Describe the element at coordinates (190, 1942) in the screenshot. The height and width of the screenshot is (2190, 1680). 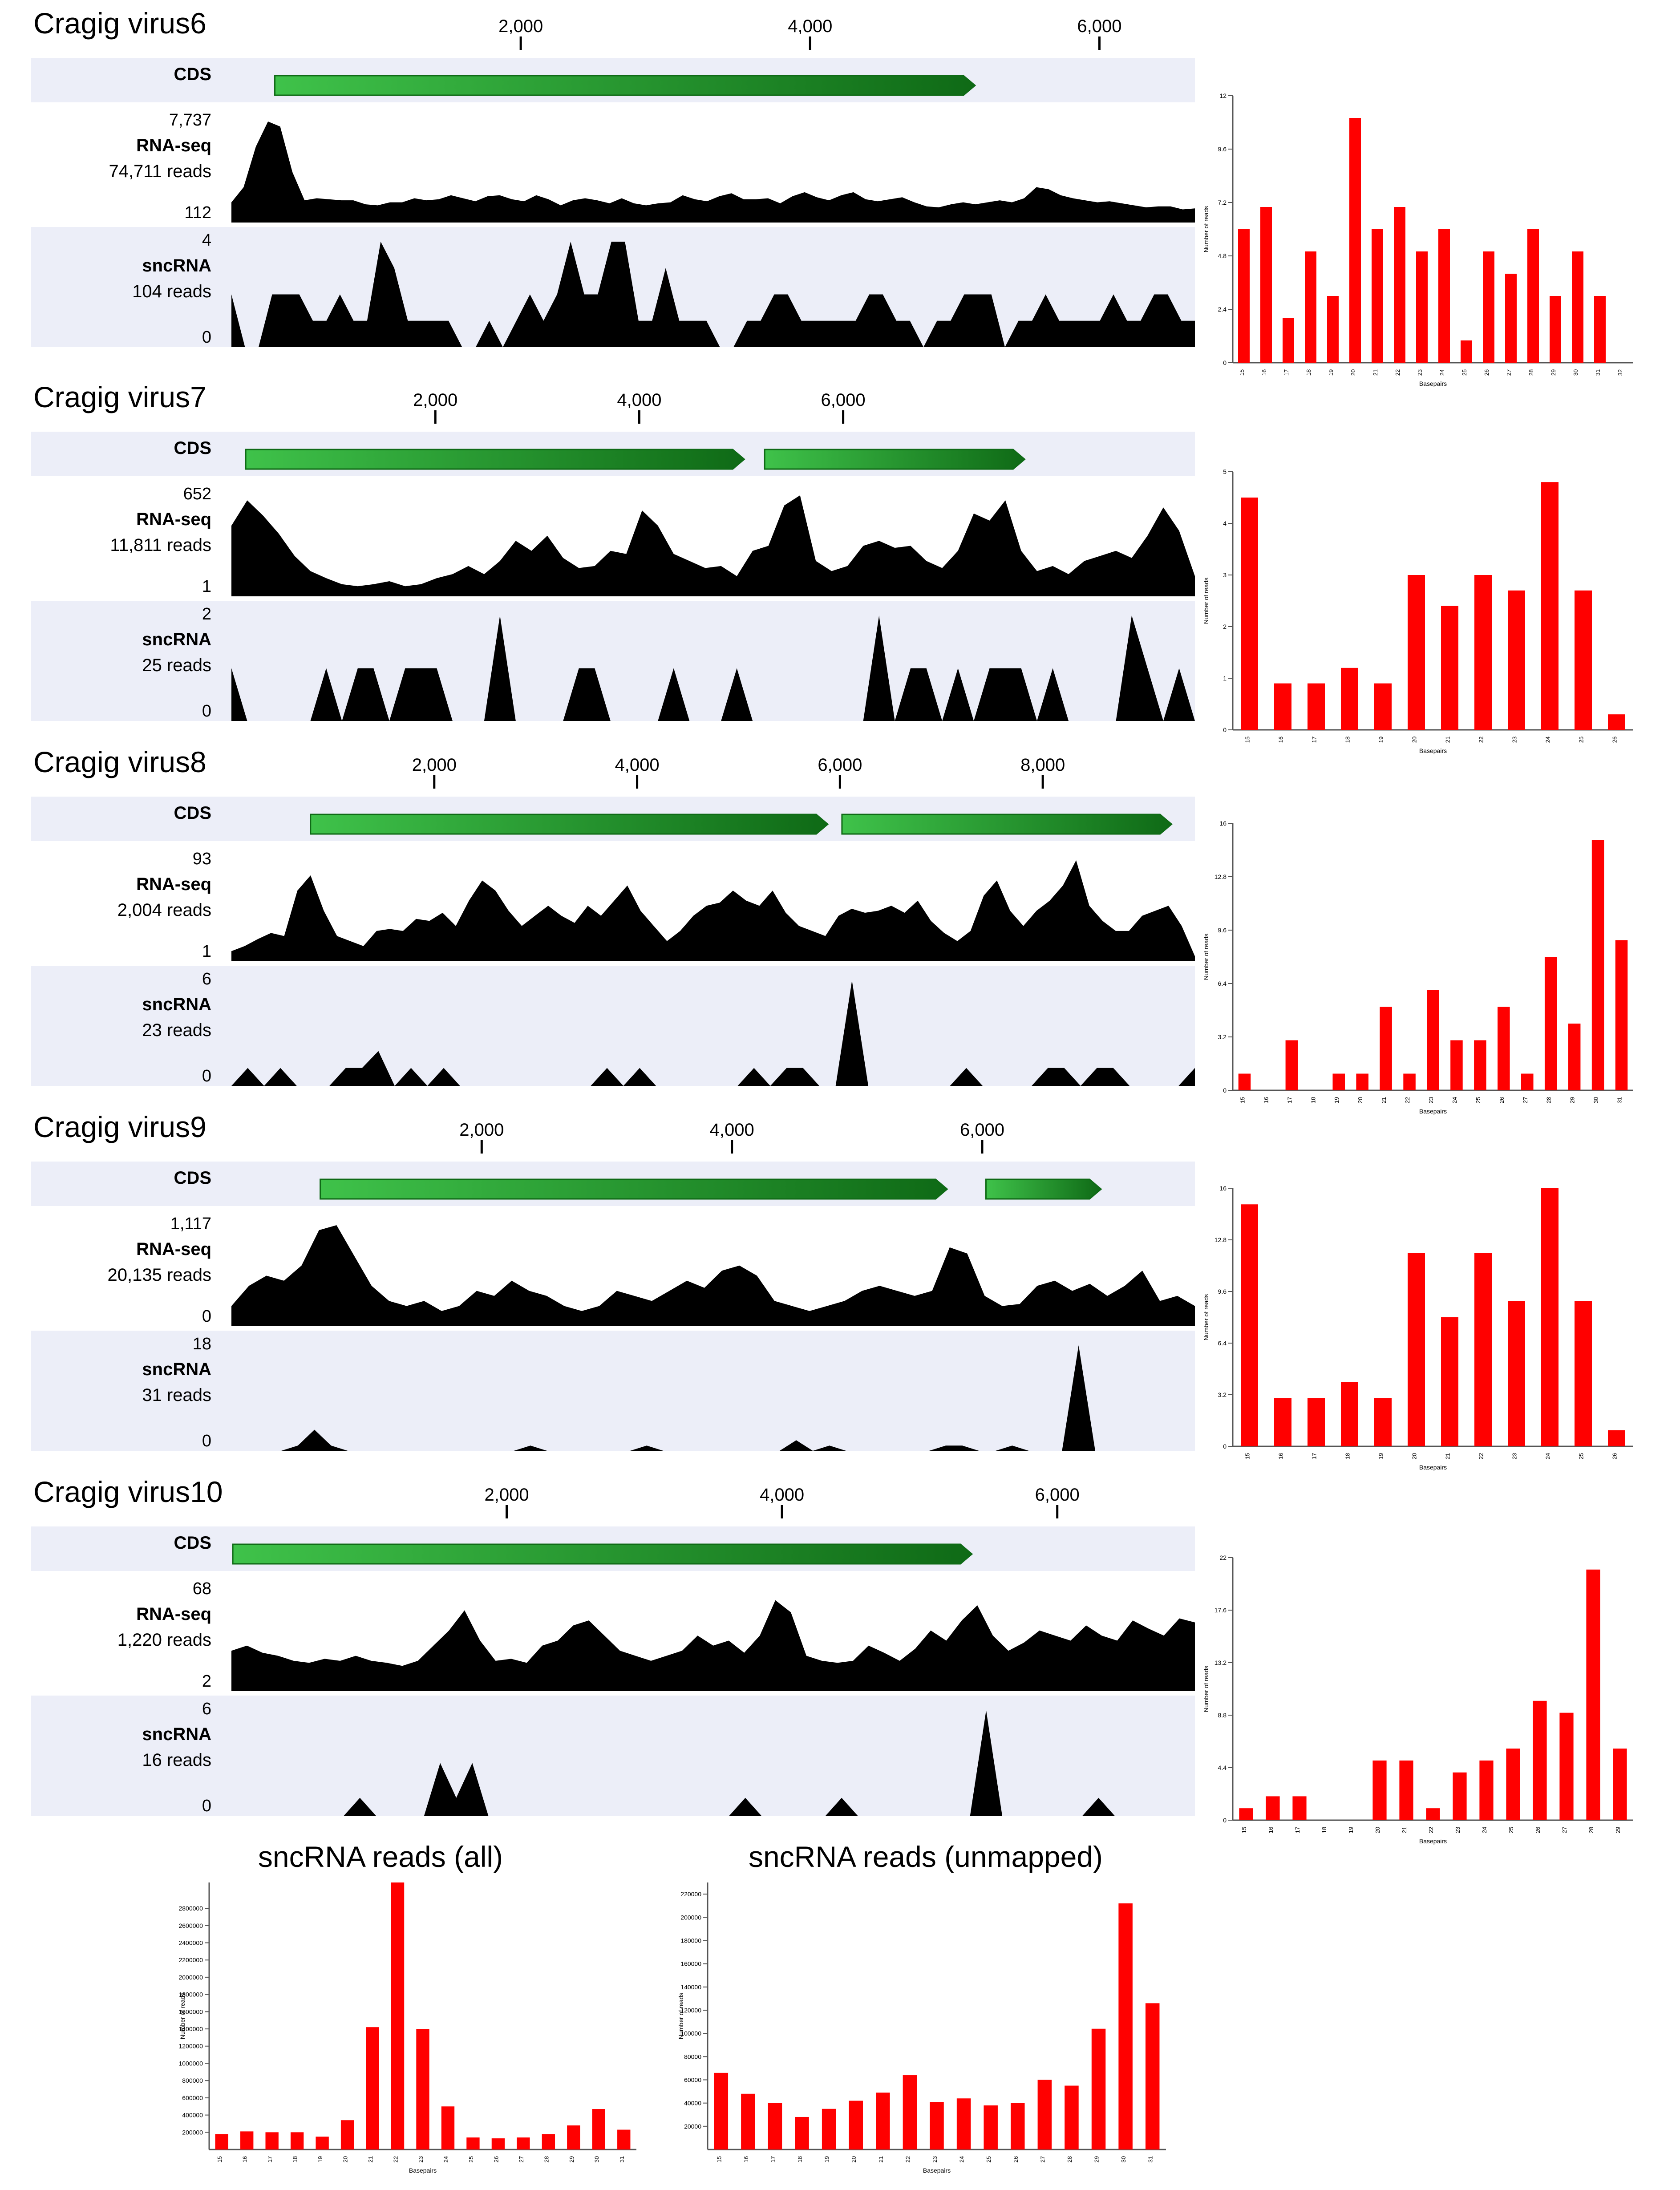
I see `bar-y-tick-label: 2400000` at that location.